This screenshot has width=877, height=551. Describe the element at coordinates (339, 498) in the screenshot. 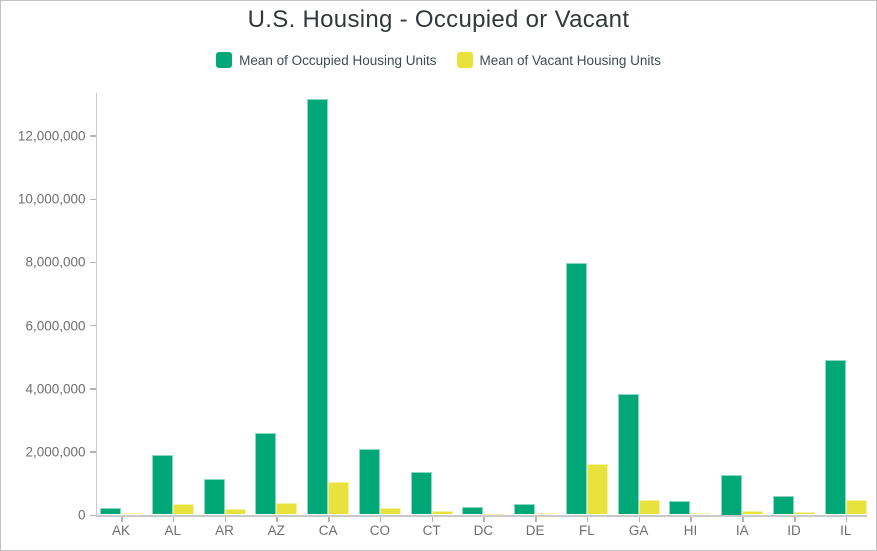

I see `bar-vacant-CA` at that location.